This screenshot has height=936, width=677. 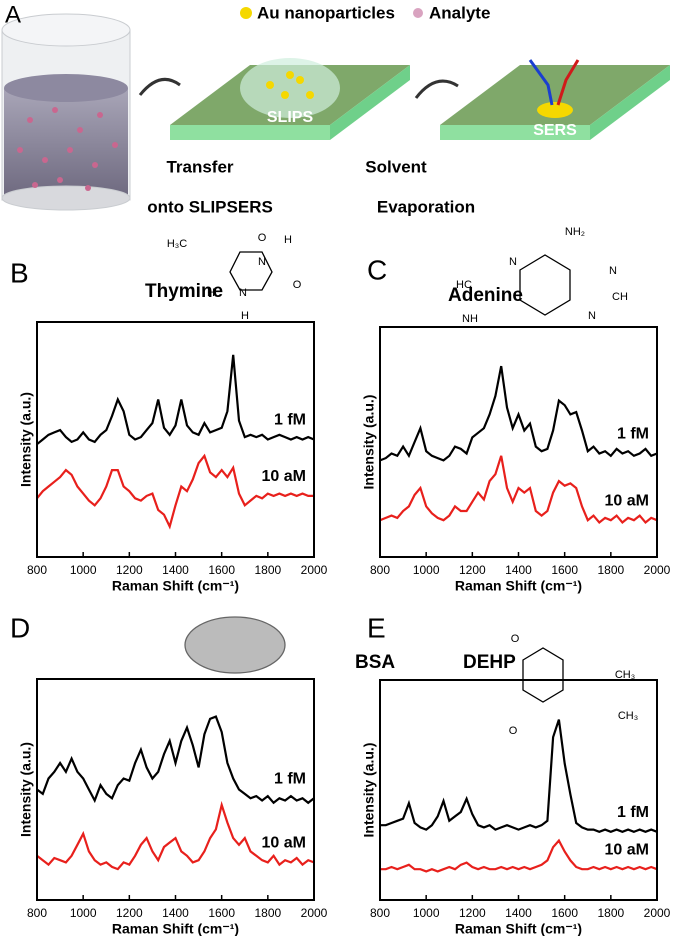 What do you see at coordinates (66, 112) in the screenshot?
I see `beaker` at bounding box center [66, 112].